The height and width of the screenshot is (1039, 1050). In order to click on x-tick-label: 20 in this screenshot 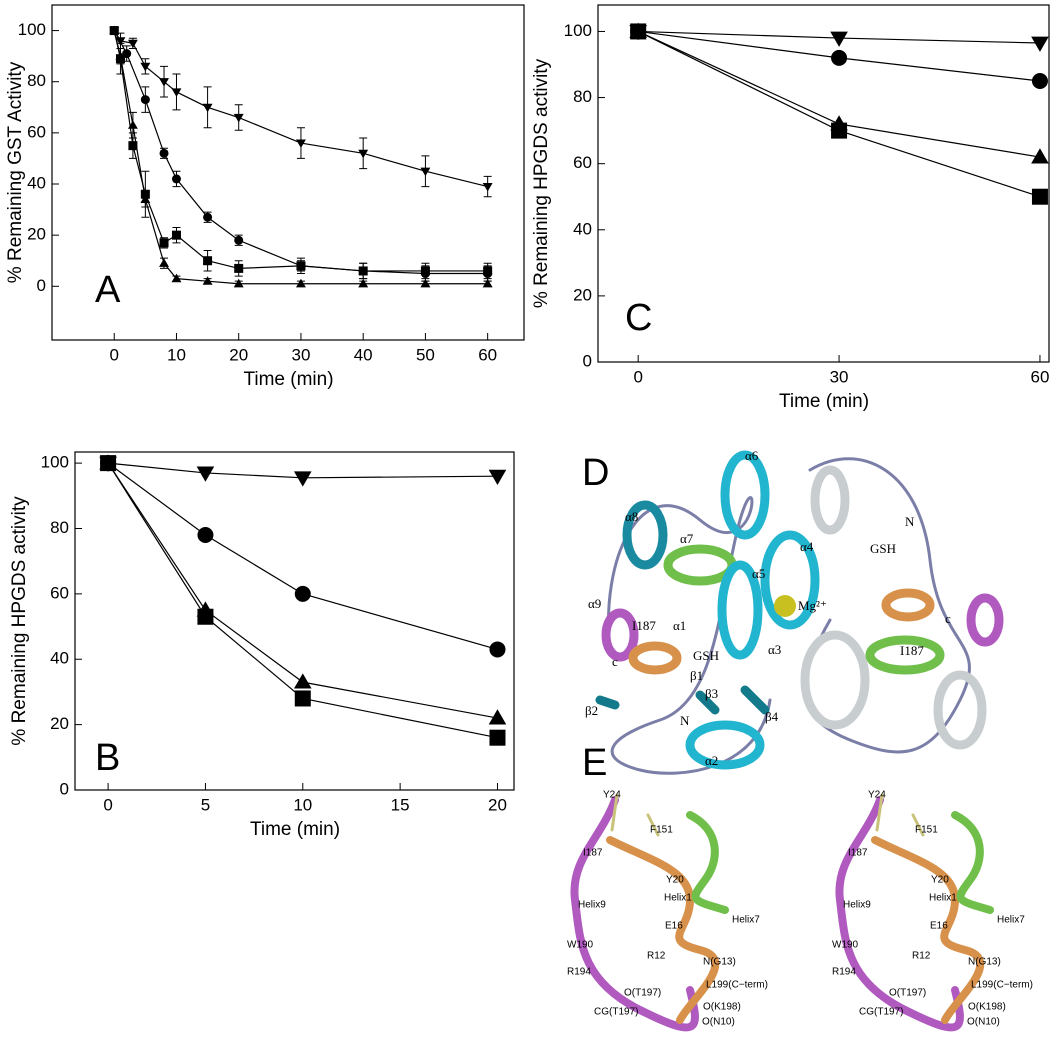, I will do `click(238, 354)`.